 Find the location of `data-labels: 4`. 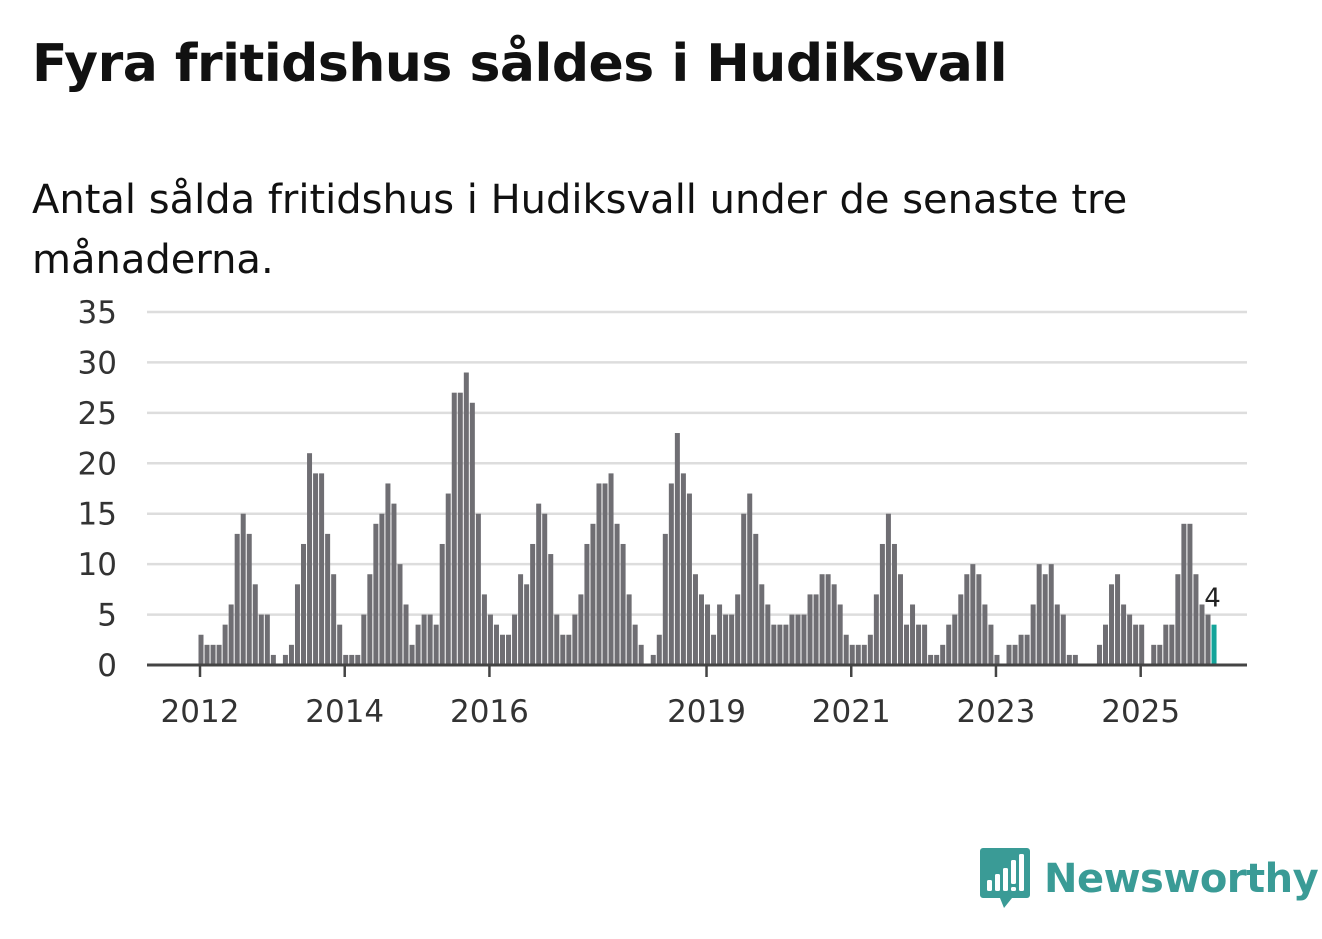

data-labels: 4 is located at coordinates (1212, 599).